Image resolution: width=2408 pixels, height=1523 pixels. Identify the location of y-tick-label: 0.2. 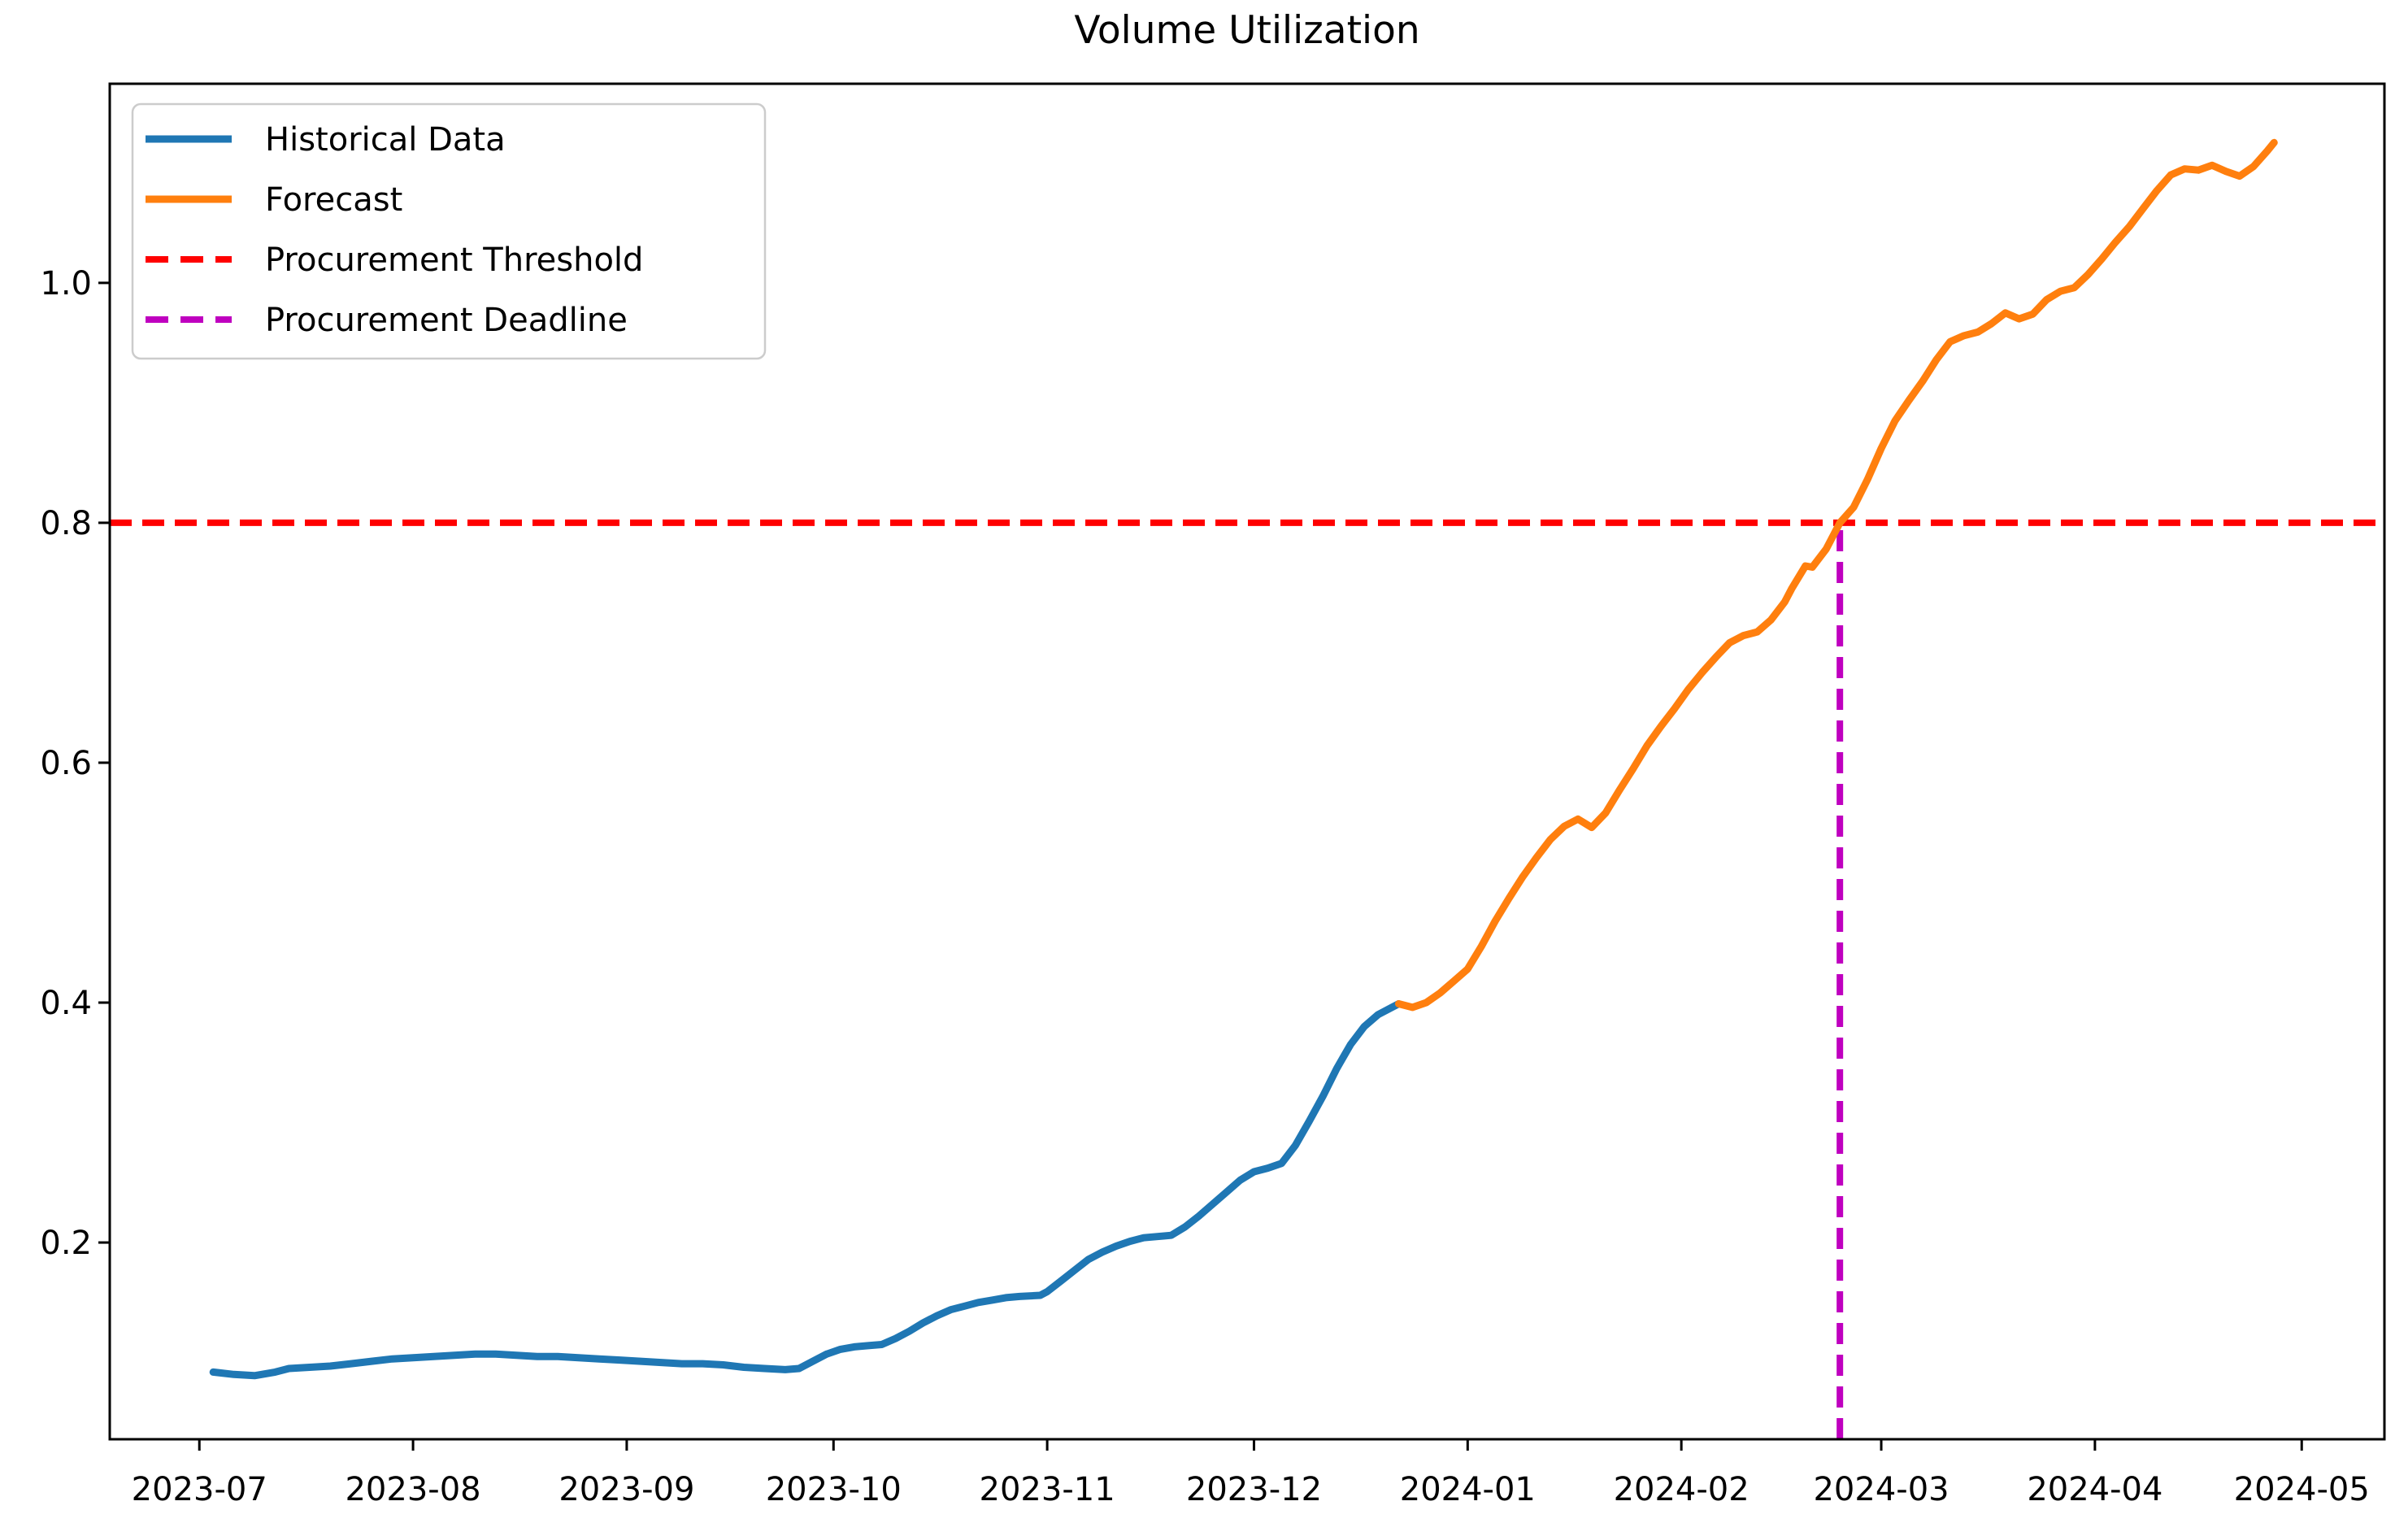
(66, 1243).